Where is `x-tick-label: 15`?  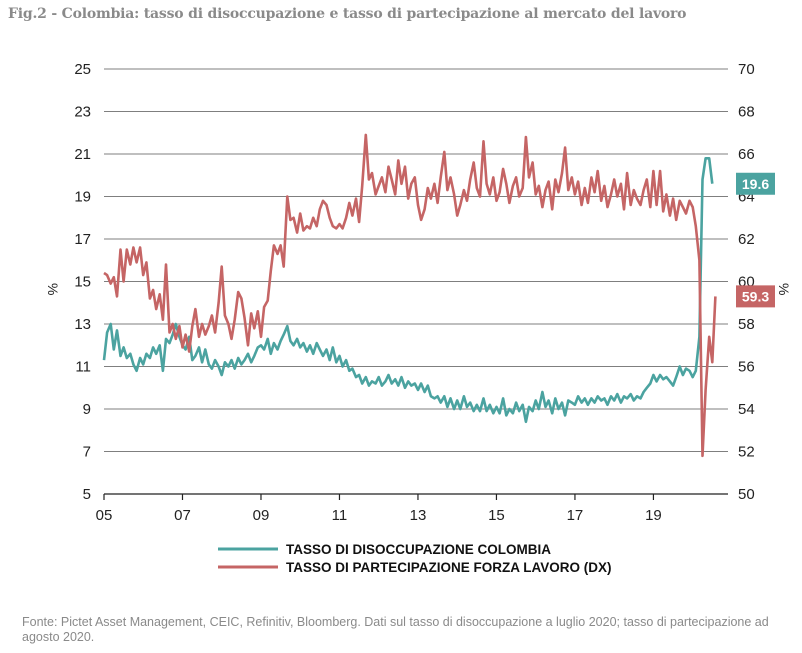
x-tick-label: 15 is located at coordinates (496, 515).